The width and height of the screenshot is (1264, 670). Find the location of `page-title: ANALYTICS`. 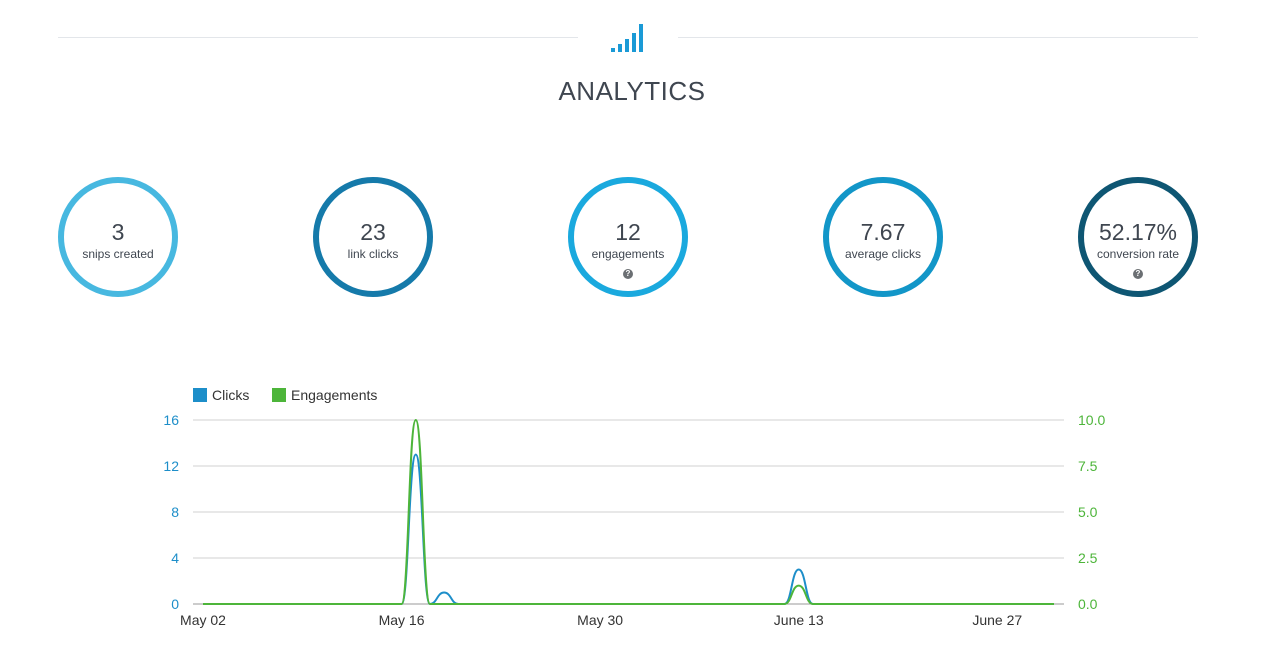

page-title: ANALYTICS is located at coordinates (632, 91).